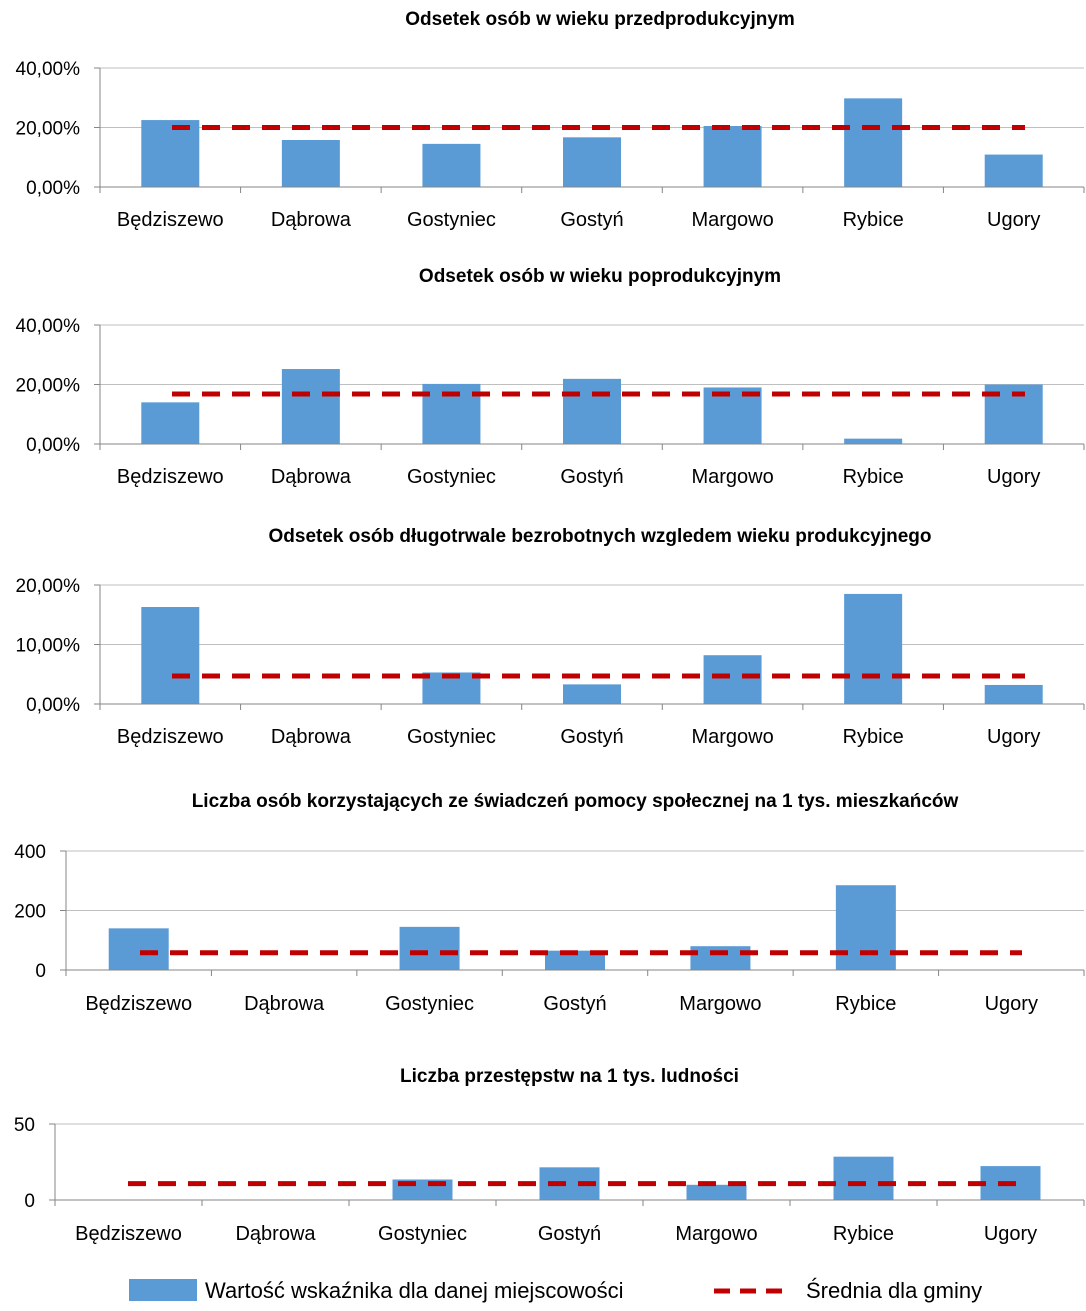  Describe the element at coordinates (600, 276) in the screenshot. I see `chart-title: Odsetek osób w wieku poprodukcyjnym` at that location.